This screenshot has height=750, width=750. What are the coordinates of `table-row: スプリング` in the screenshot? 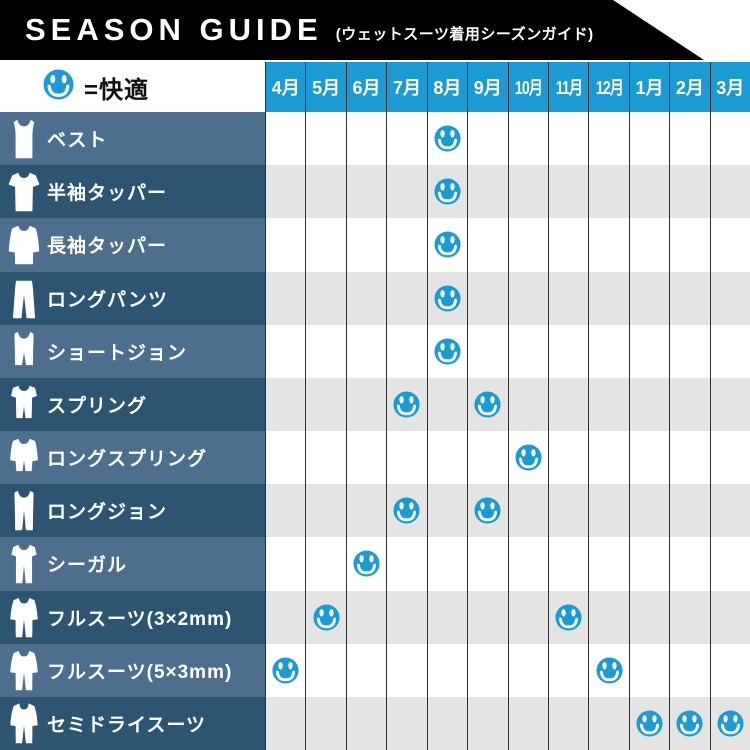 It's located at (375, 404).